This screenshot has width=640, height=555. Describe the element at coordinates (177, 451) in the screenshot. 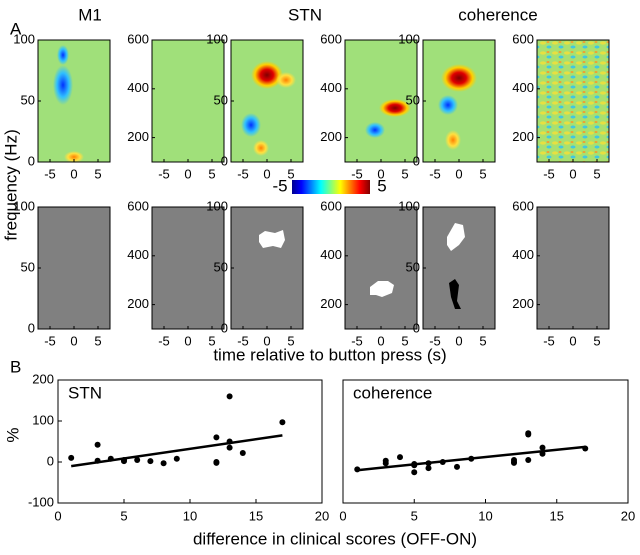

I see `fit-line` at that location.